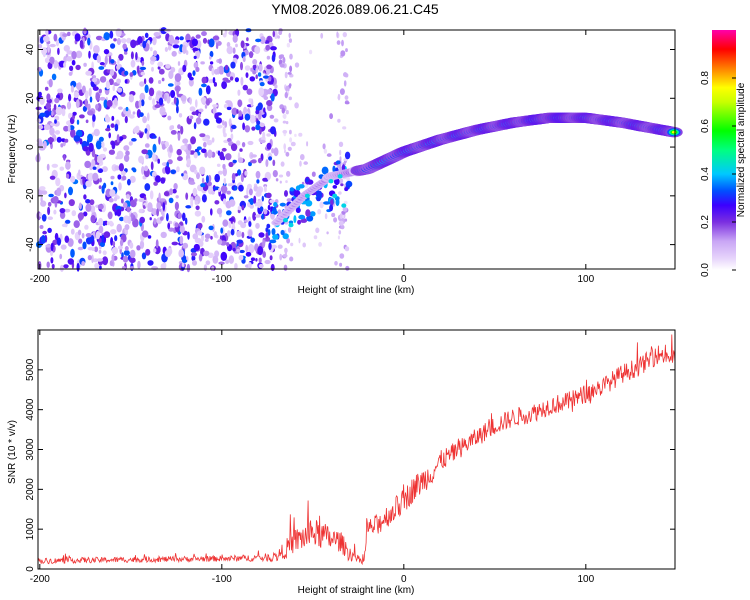 The width and height of the screenshot is (750, 600). Describe the element at coordinates (331, 181) in the screenshot. I see `ridge-mark` at that location.